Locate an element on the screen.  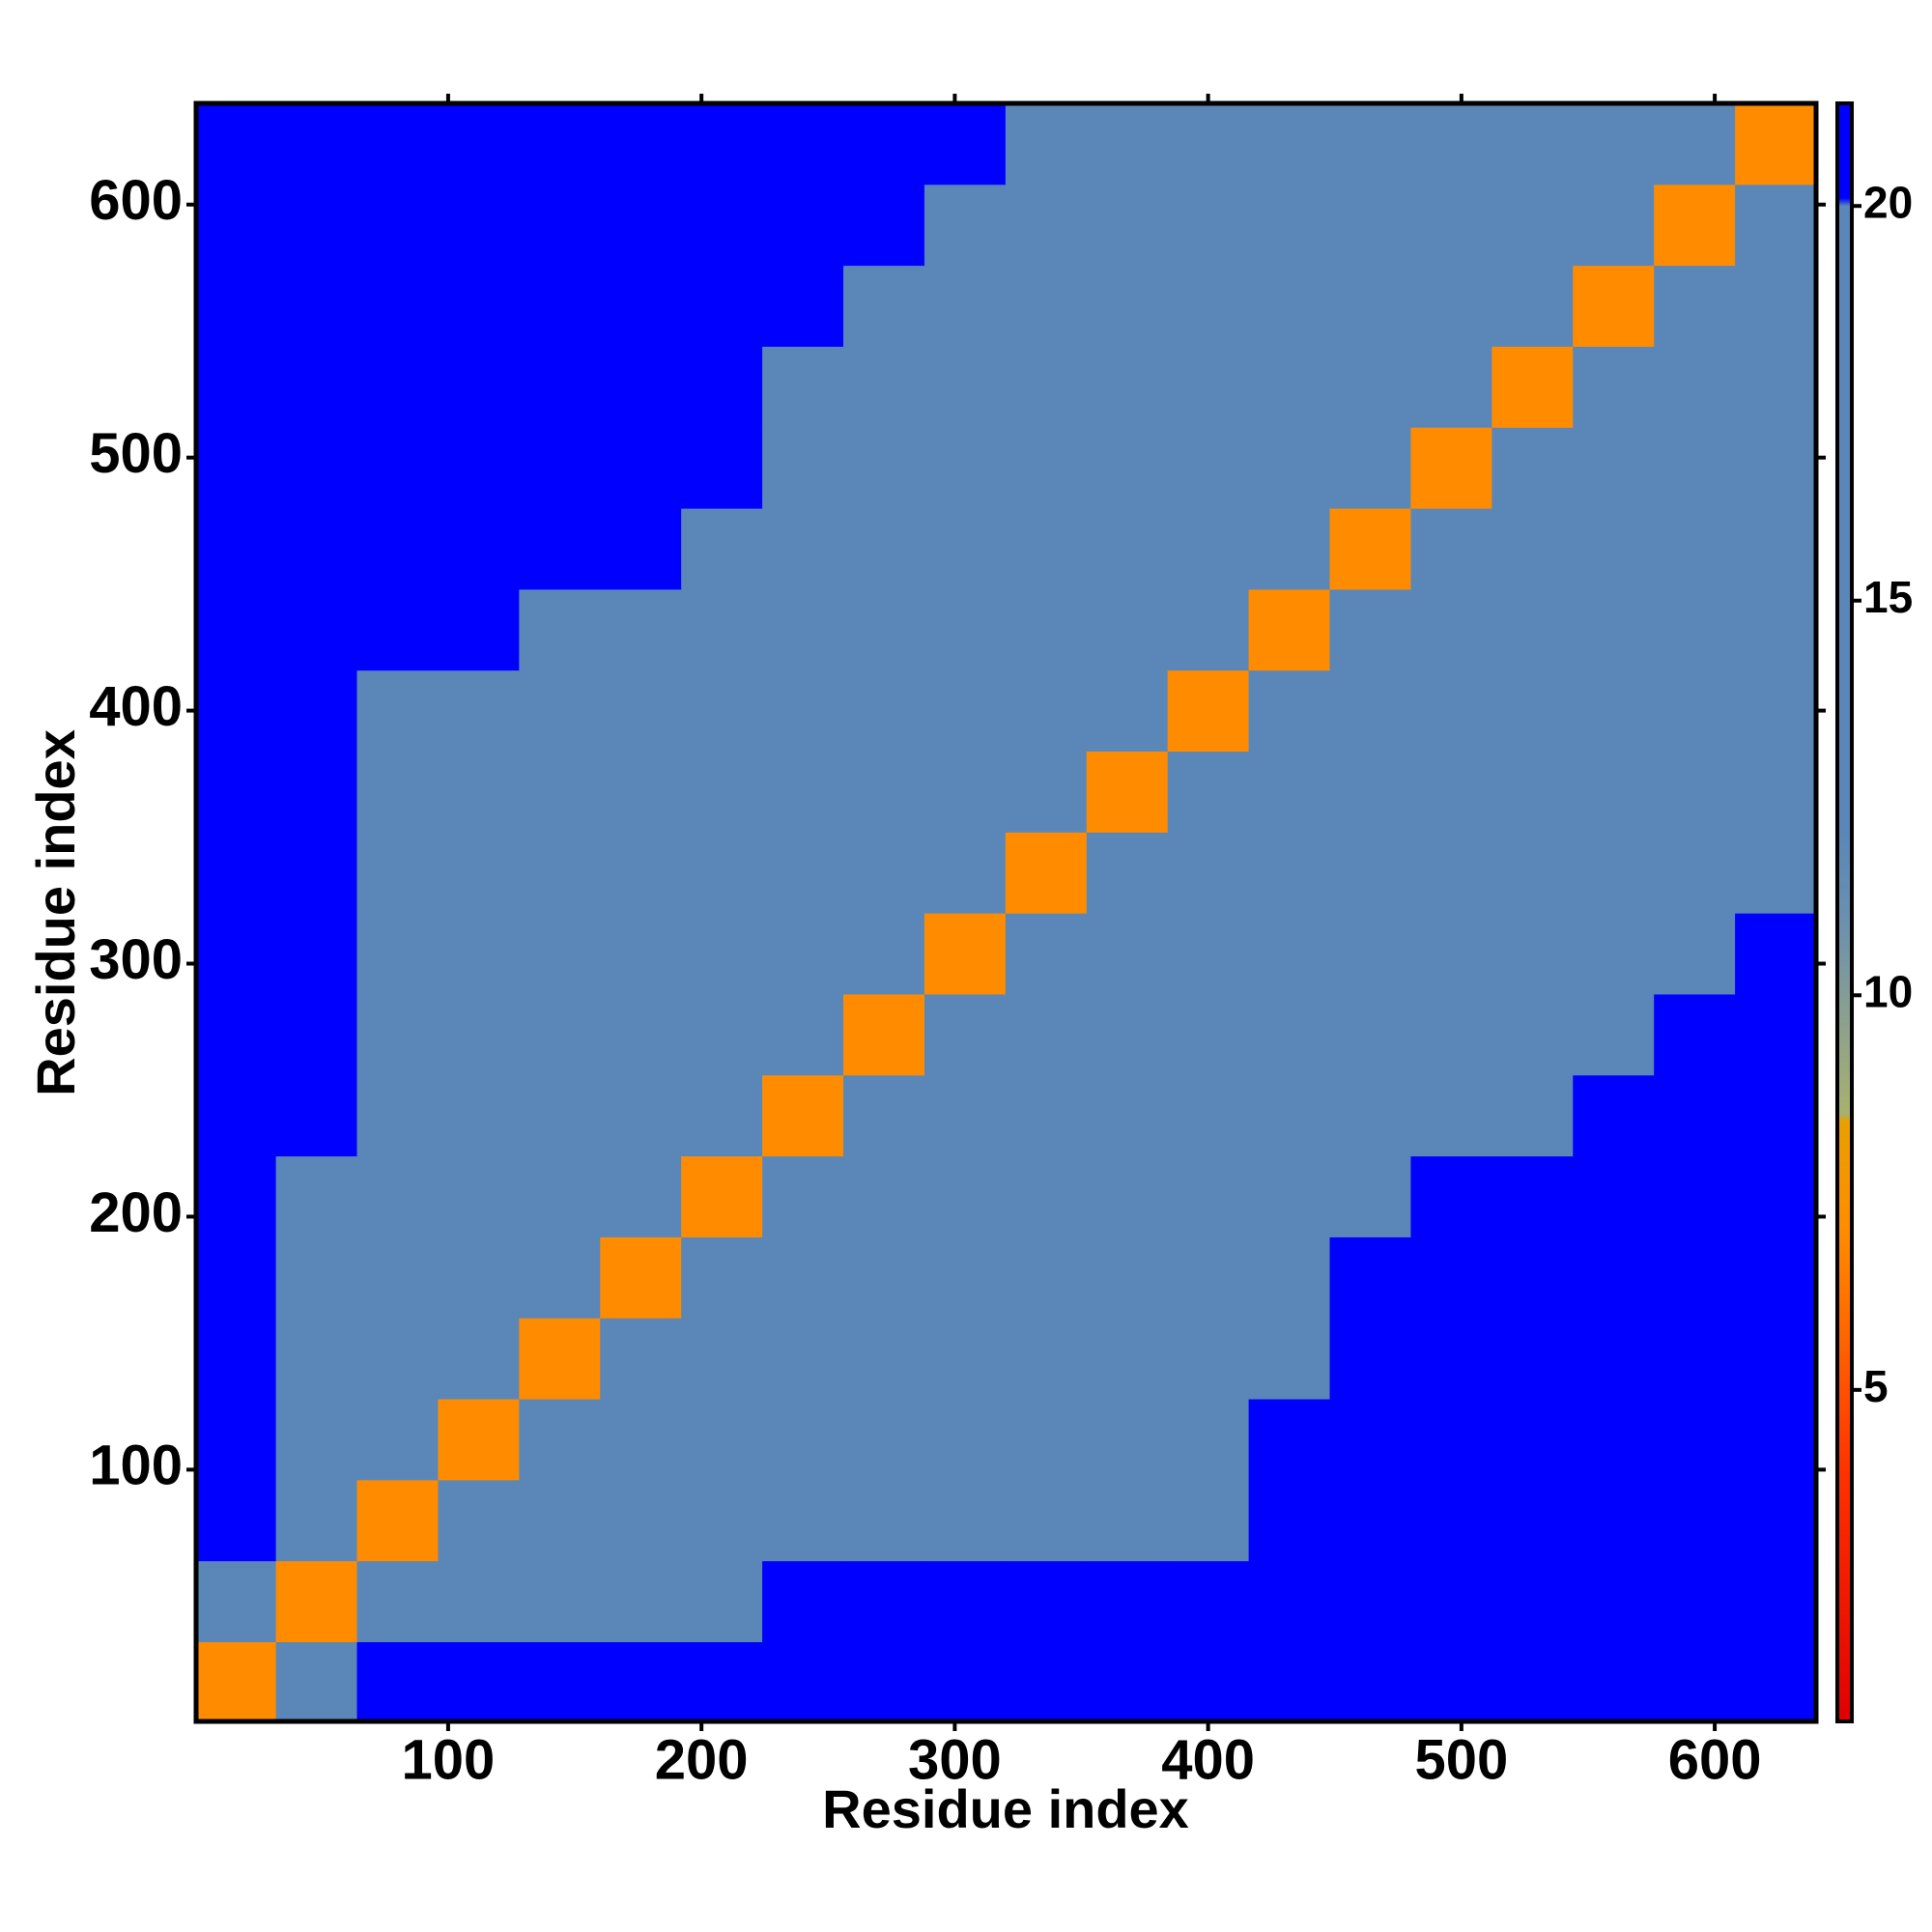
y-axis-title: Residue index is located at coordinates (55, 912).